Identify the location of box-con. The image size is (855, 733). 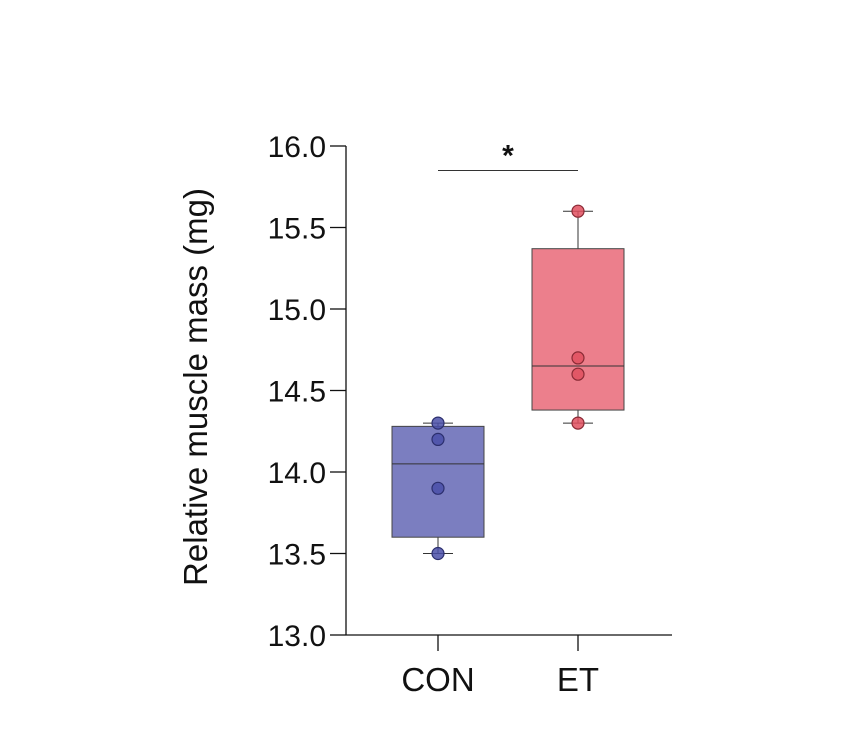
(438, 488).